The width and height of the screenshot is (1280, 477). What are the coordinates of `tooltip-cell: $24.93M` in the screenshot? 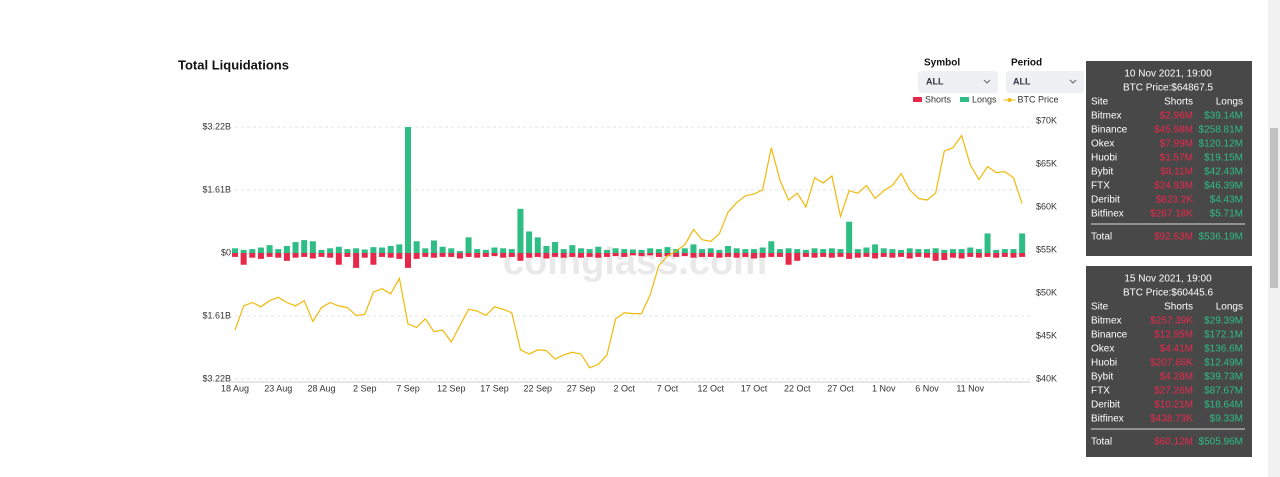 It's located at (1173, 186).